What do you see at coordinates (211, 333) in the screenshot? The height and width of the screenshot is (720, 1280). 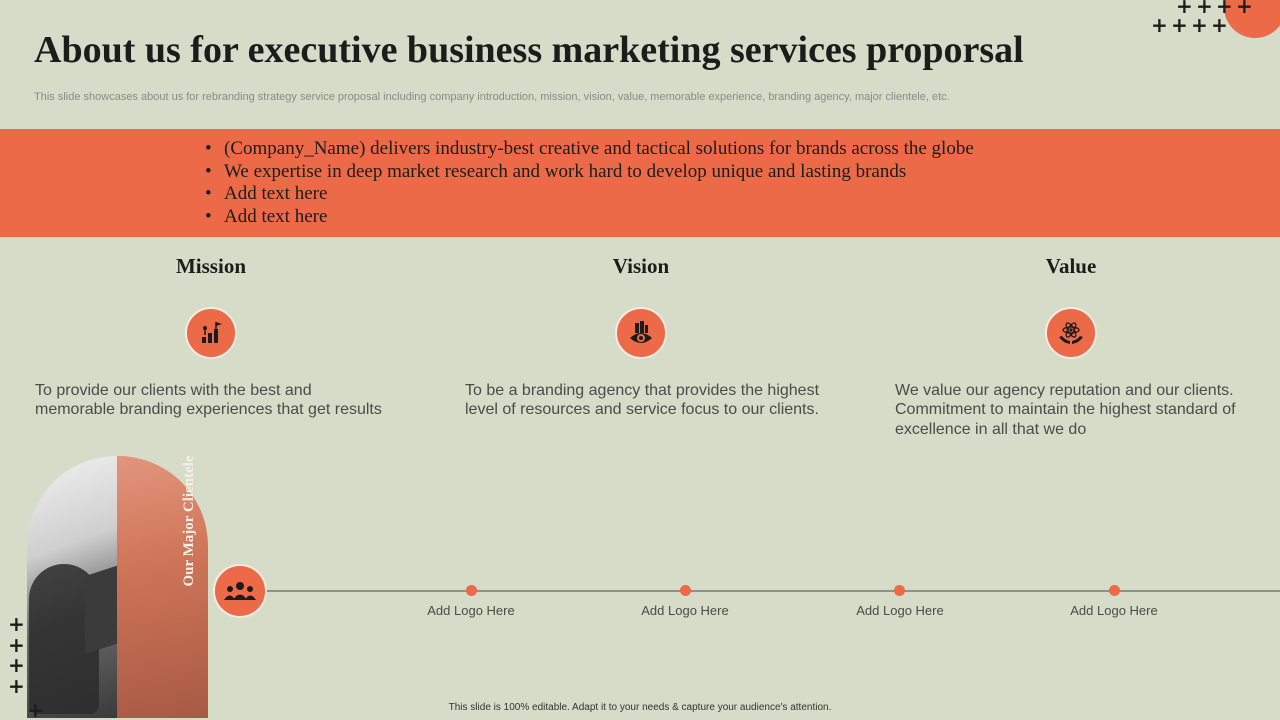 I see `growth-flag-icon` at bounding box center [211, 333].